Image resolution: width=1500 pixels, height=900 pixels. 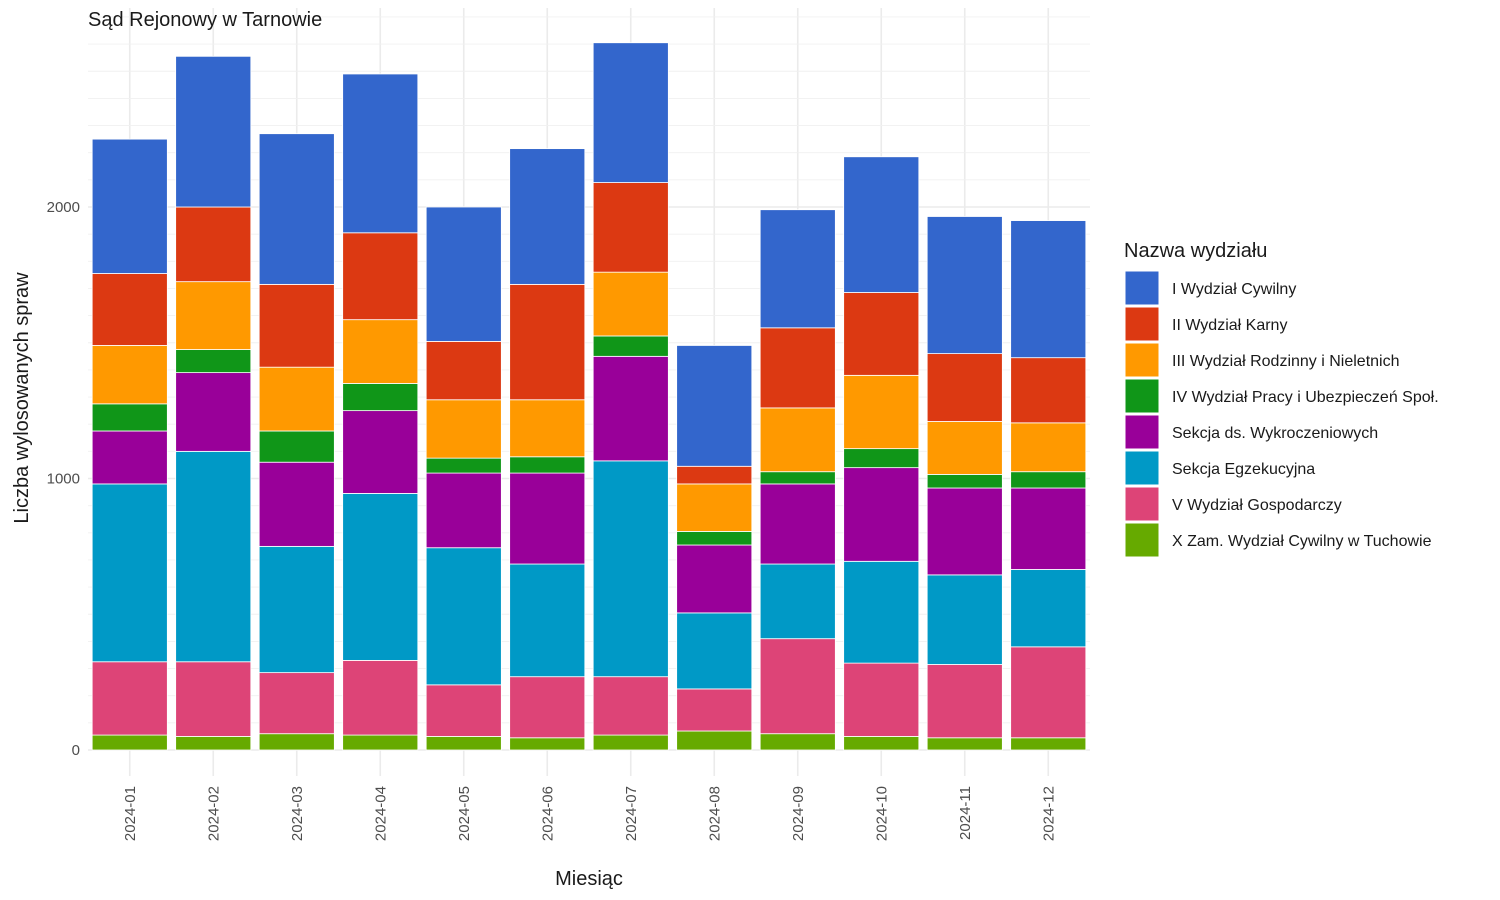 I want to click on y-tick-label: 1000, so click(x=63, y=479).